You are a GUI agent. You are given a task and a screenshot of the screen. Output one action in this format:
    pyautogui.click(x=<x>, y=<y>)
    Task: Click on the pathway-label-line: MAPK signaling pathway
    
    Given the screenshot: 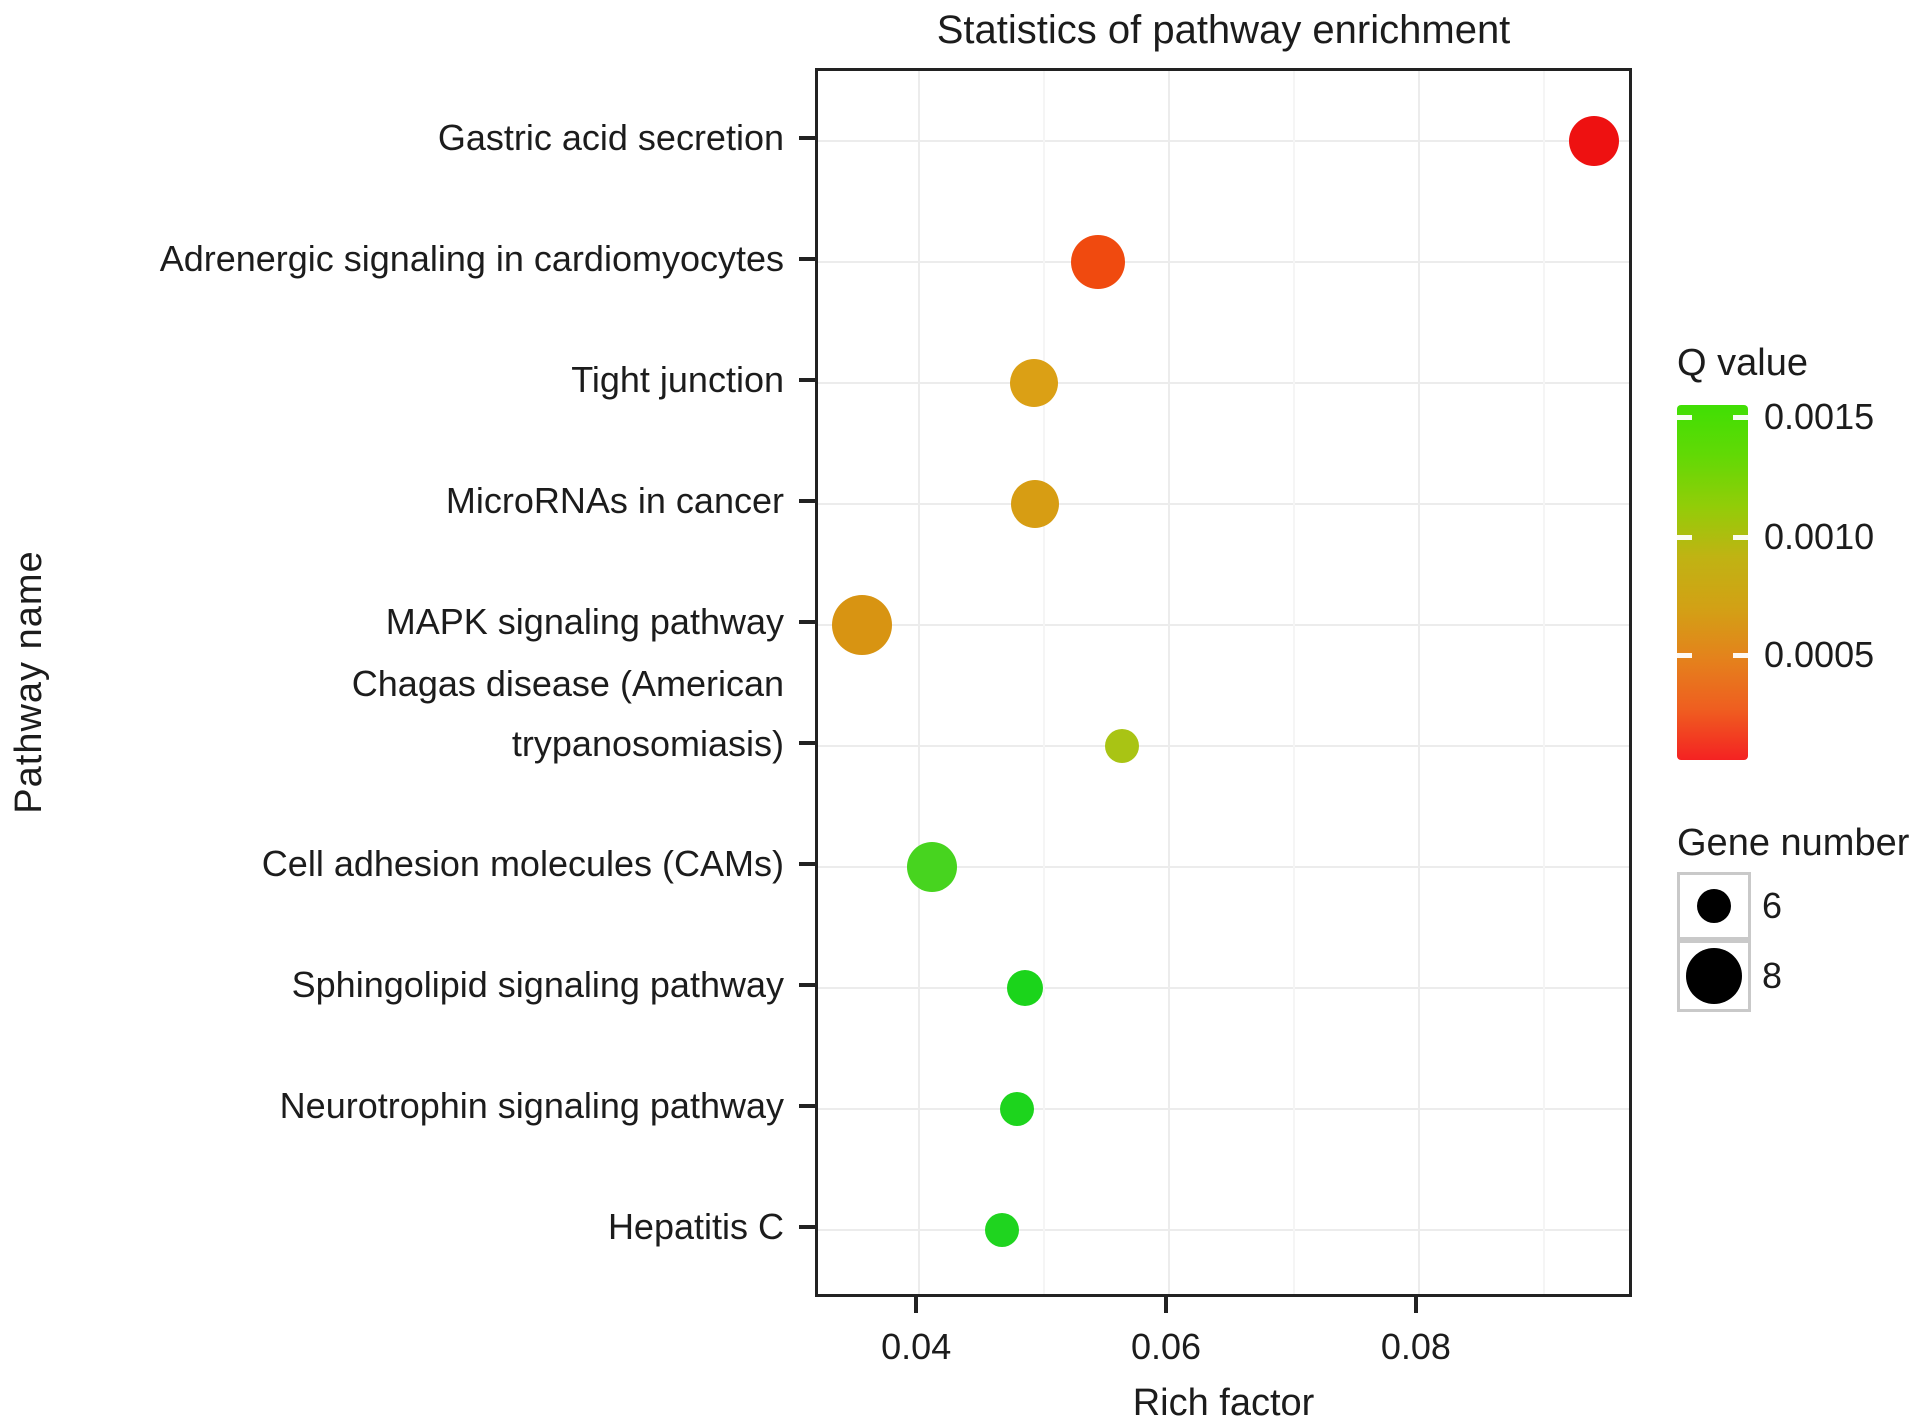 What is the action you would take?
    pyautogui.click(x=584, y=621)
    